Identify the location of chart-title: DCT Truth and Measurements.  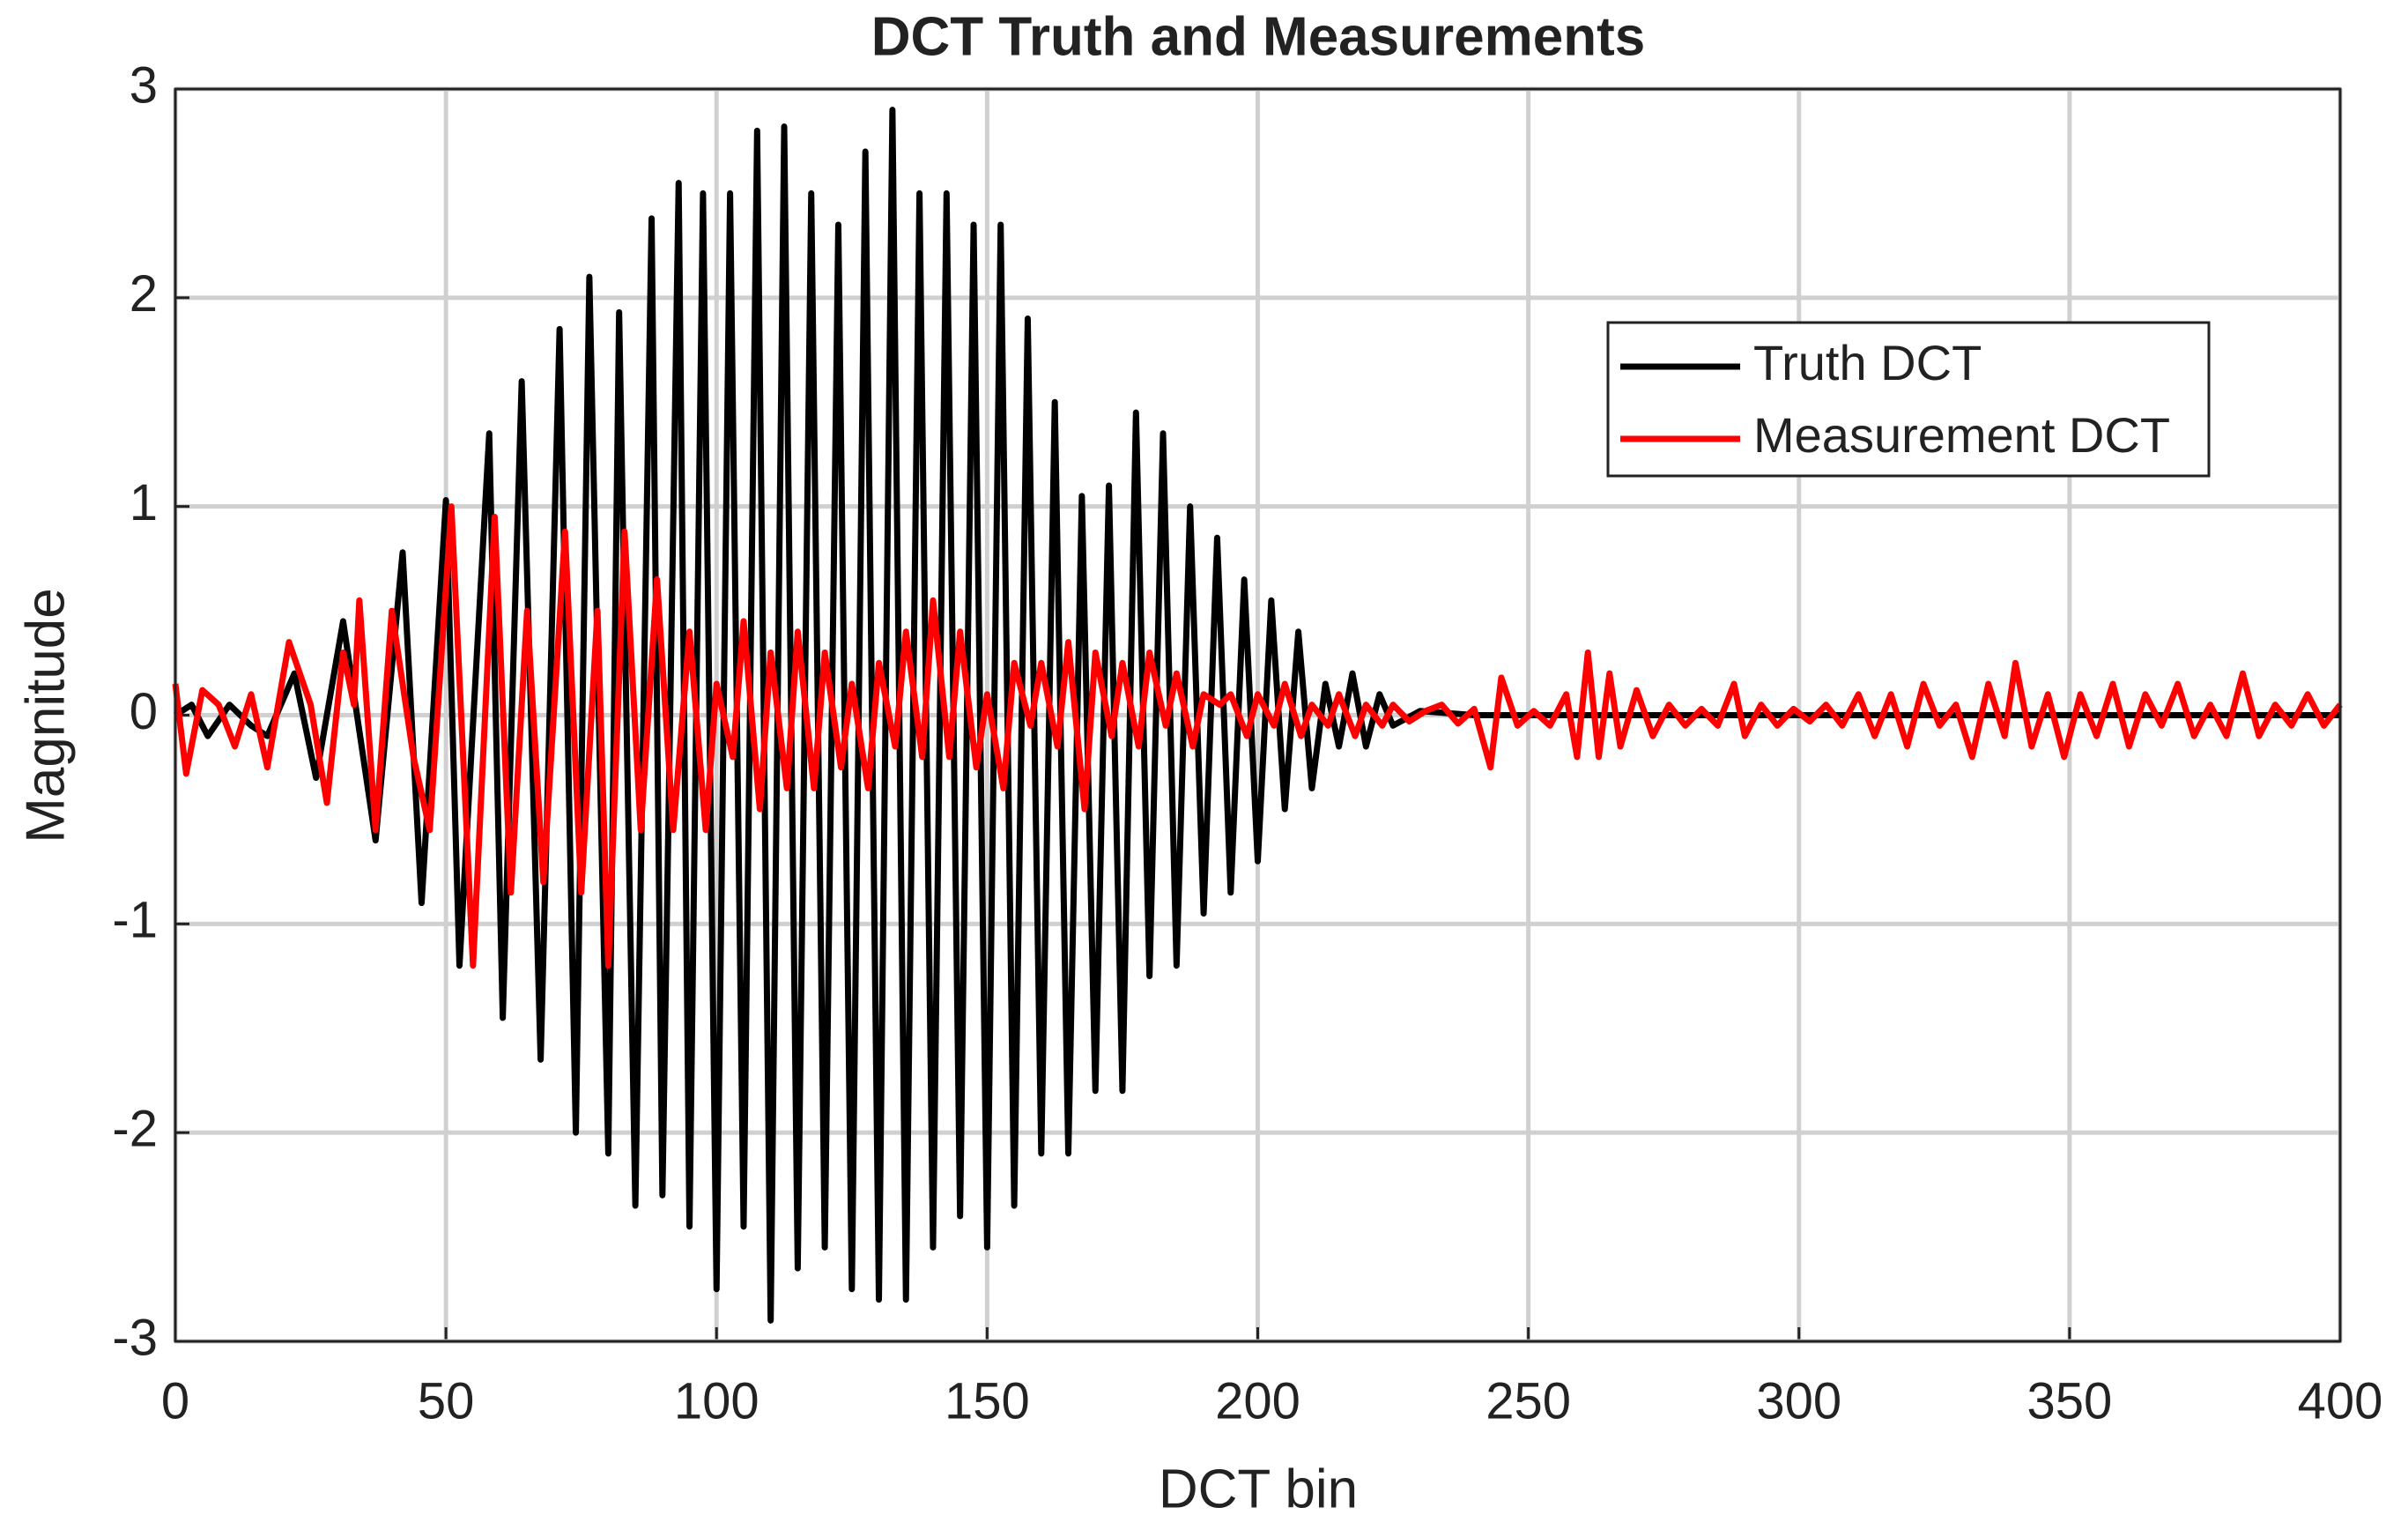
(1258, 36).